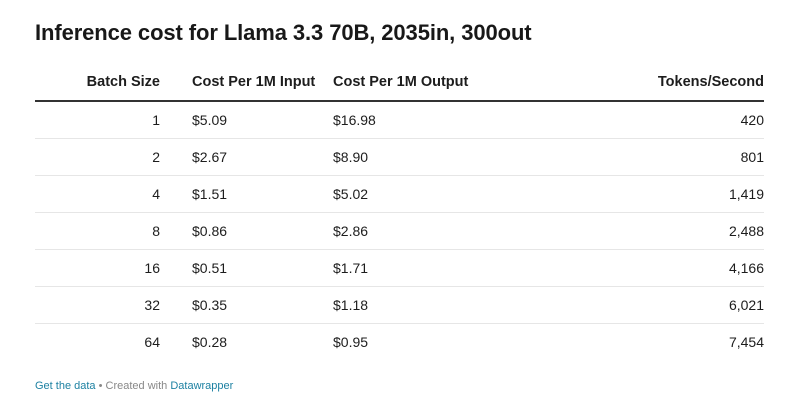 The height and width of the screenshot is (408, 809). I want to click on get-the-data-link: Get the data, so click(65, 386).